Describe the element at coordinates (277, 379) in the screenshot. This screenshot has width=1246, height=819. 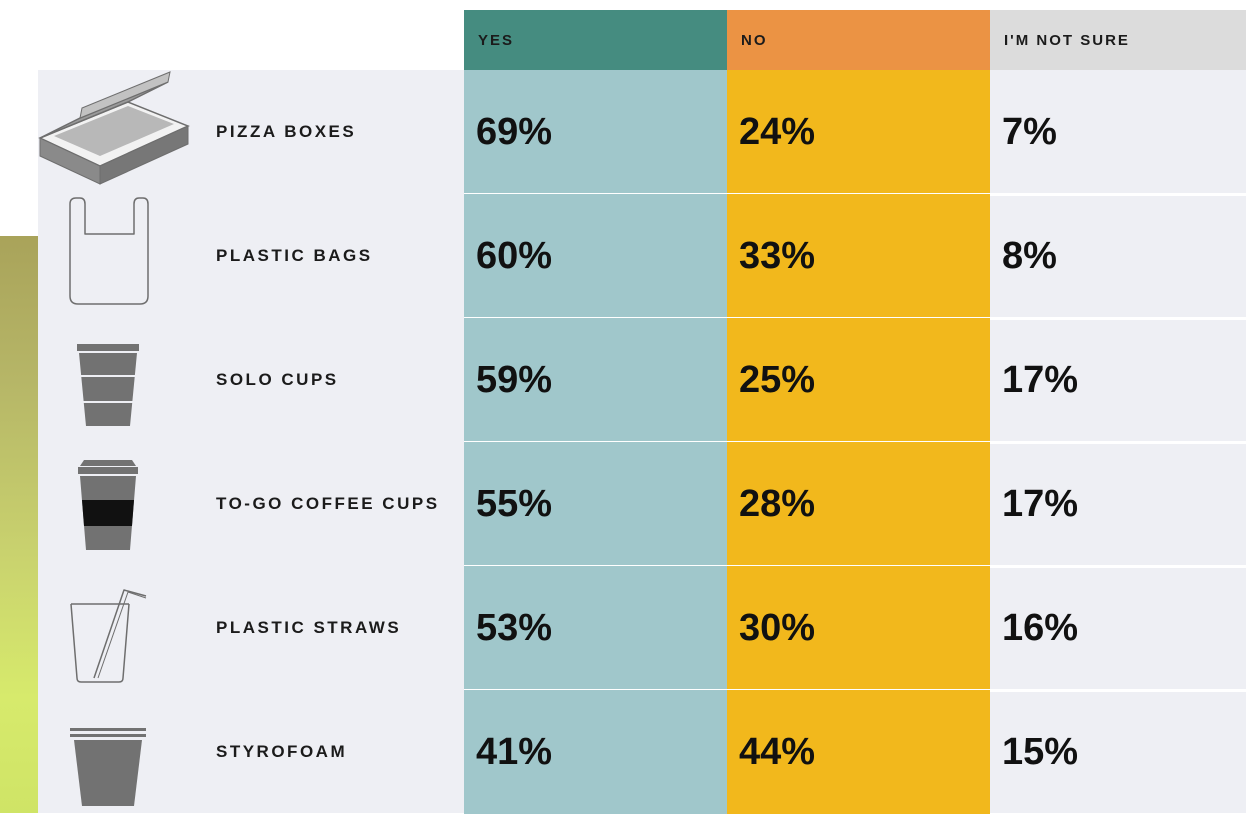
I see `row-label: SOLO CUPS` at that location.